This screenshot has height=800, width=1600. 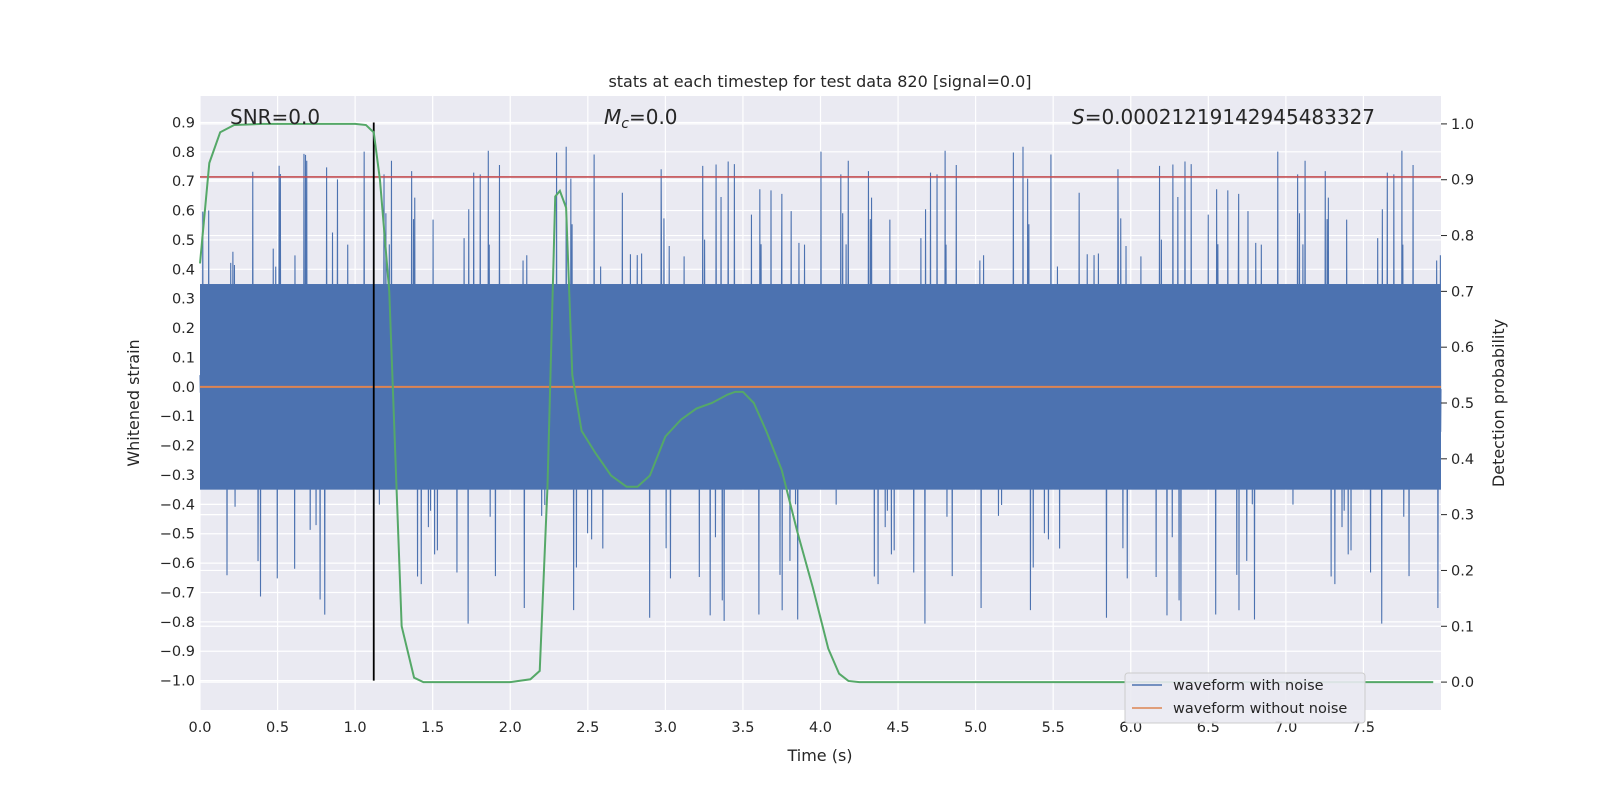 What do you see at coordinates (177, 476) in the screenshot?
I see `y-tick-label: −0.3` at bounding box center [177, 476].